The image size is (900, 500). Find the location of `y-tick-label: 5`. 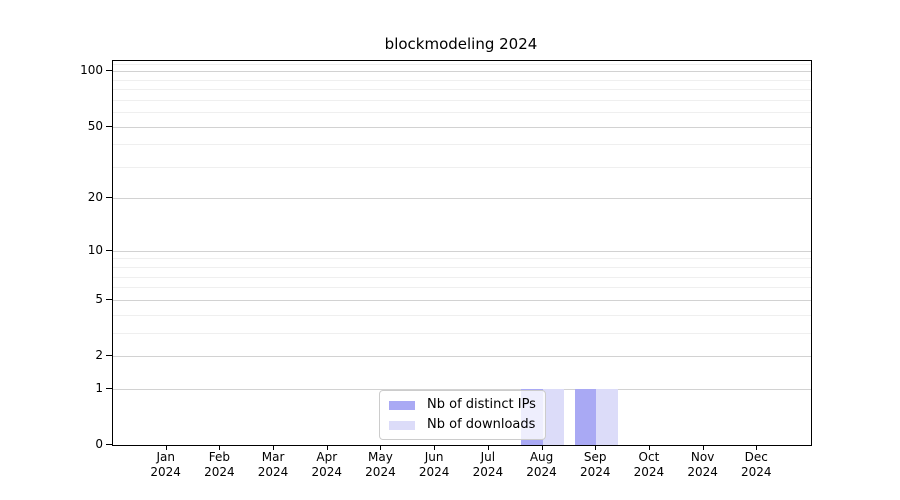

y-tick-label: 5 is located at coordinates (99, 298).